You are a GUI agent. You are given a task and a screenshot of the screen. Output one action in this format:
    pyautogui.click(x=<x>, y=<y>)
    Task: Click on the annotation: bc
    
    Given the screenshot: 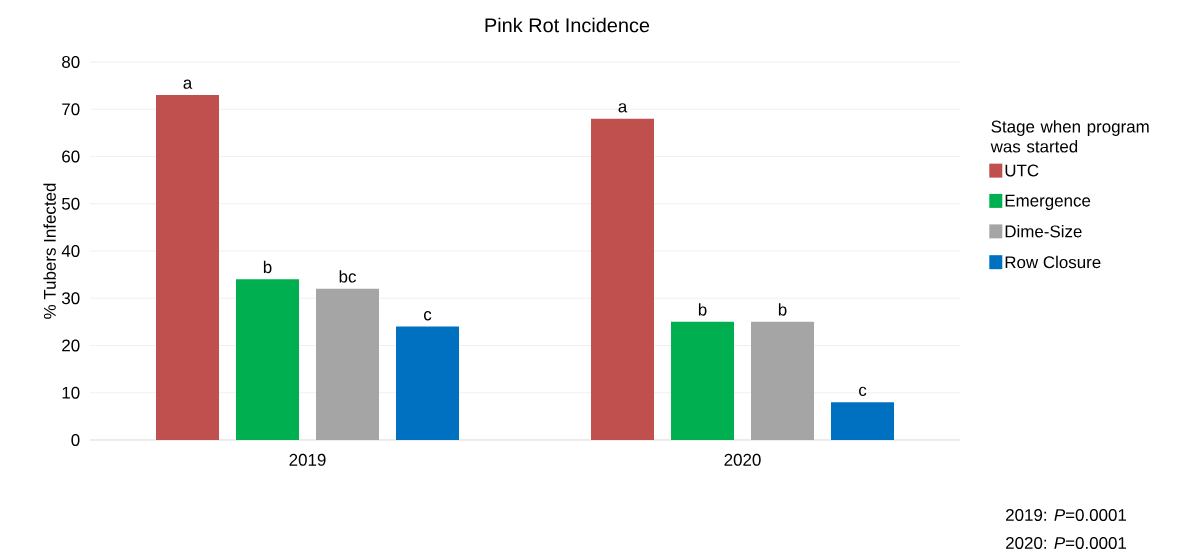 What is the action you would take?
    pyautogui.click(x=347, y=276)
    